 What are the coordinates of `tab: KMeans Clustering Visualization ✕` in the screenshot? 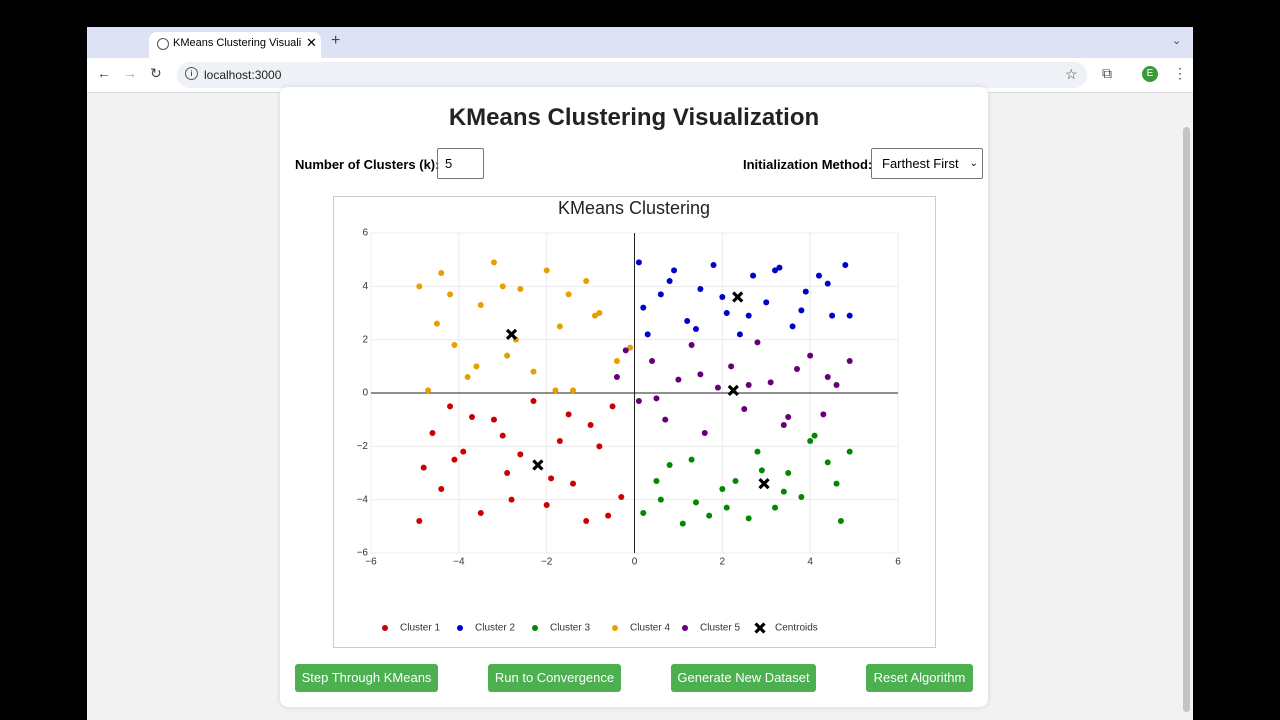 It's located at (235, 45).